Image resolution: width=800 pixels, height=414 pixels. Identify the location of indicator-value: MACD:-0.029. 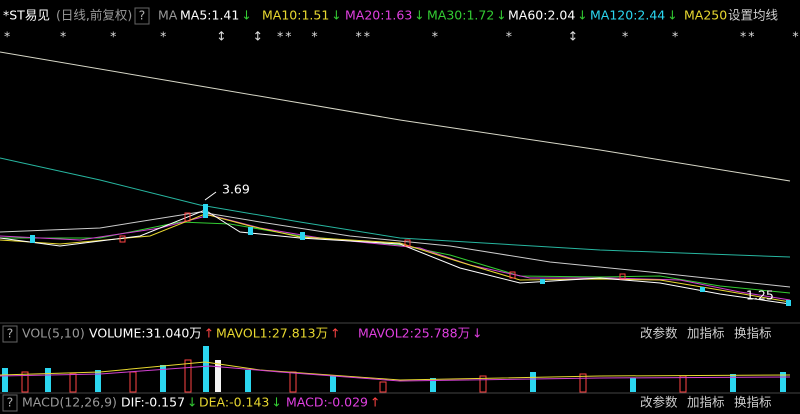
(327, 402).